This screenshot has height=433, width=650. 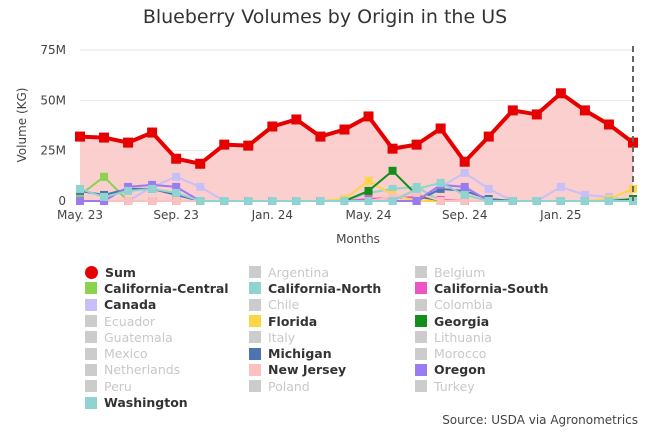 I want to click on legend-label: Ecuador, so click(x=130, y=321).